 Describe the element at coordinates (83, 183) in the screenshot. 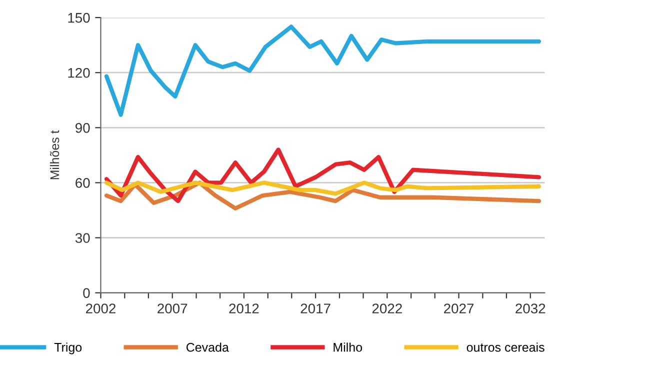

I see `y-tick-label: 60` at that location.